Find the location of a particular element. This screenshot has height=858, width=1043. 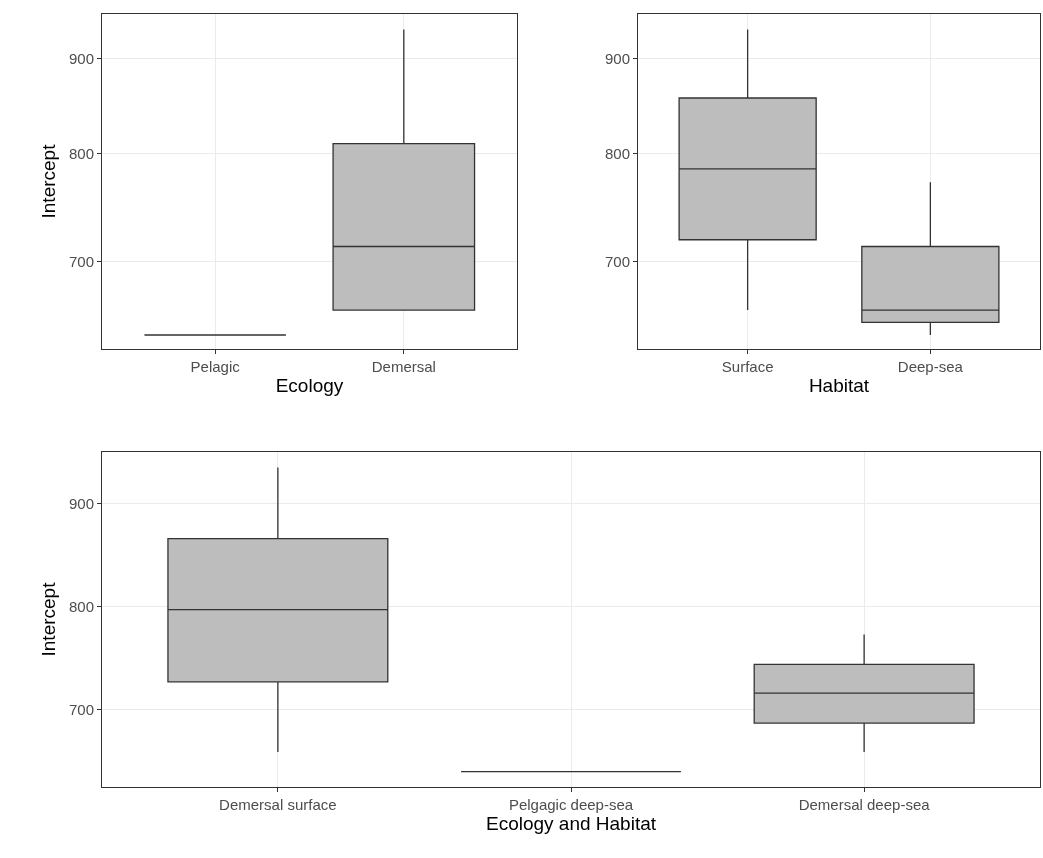

x-tick-label: Pelgagic deep-sea is located at coordinates (571, 804).